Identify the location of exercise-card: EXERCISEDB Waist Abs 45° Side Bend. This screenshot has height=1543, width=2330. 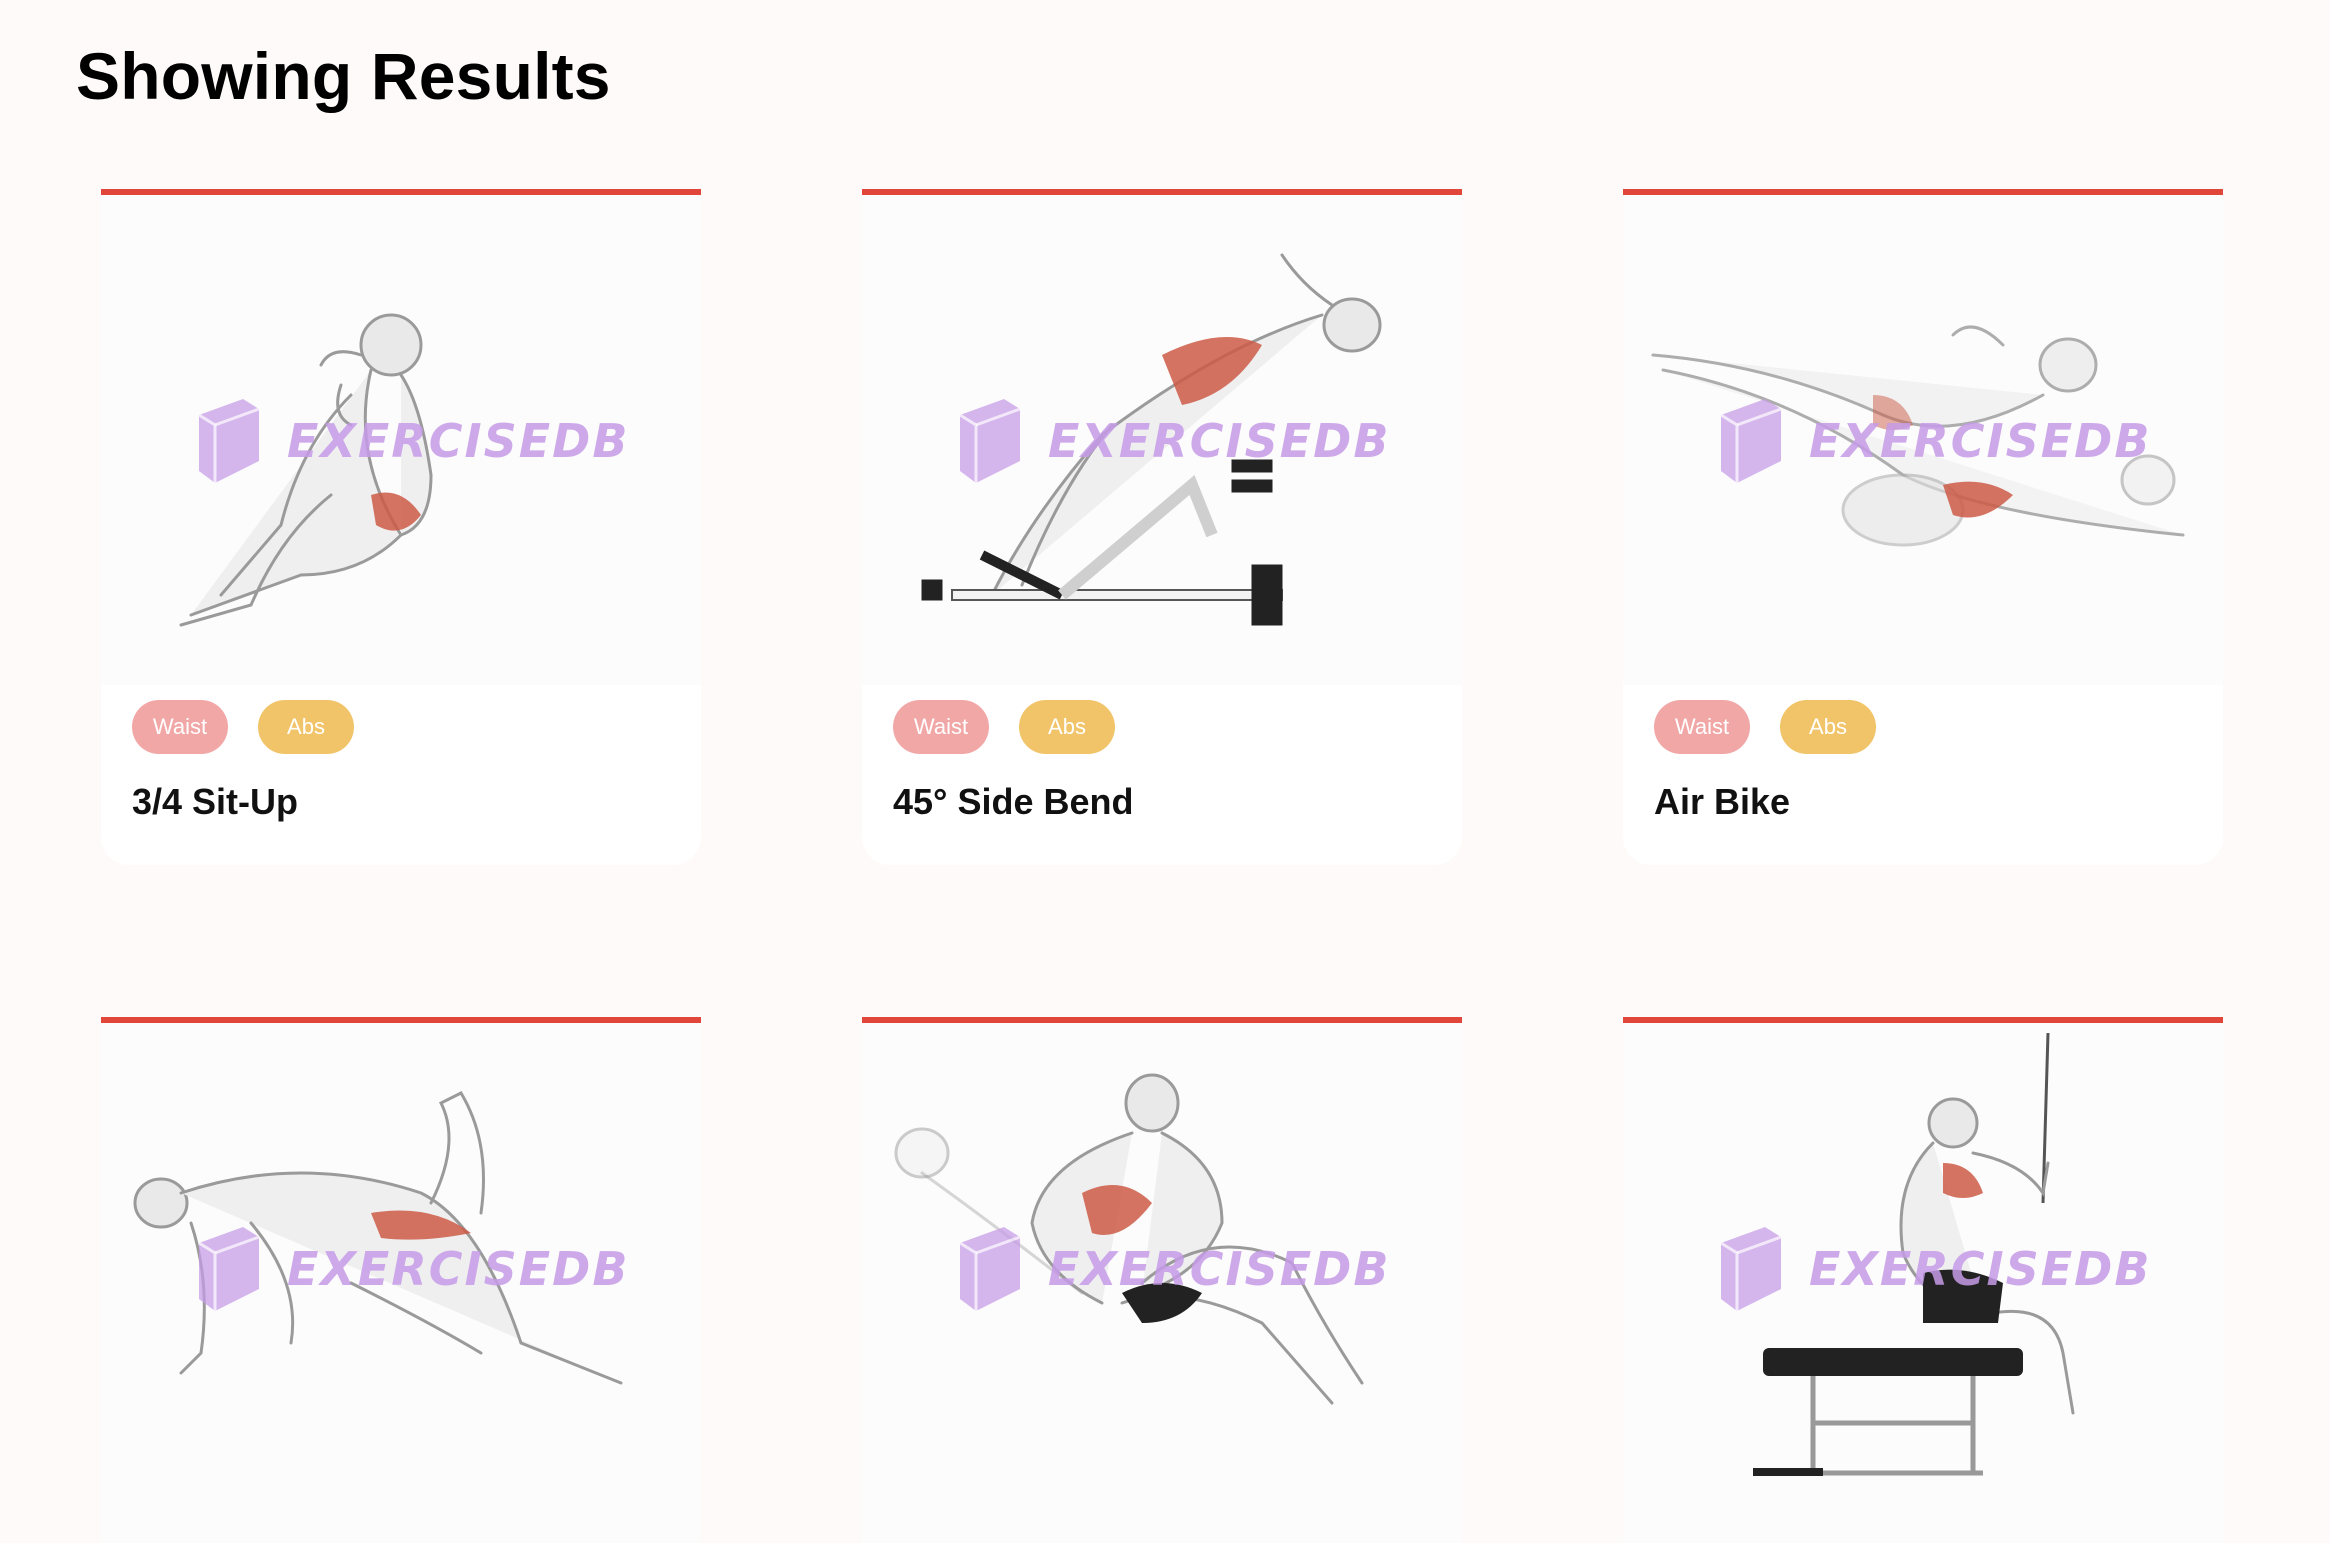
(1162, 527).